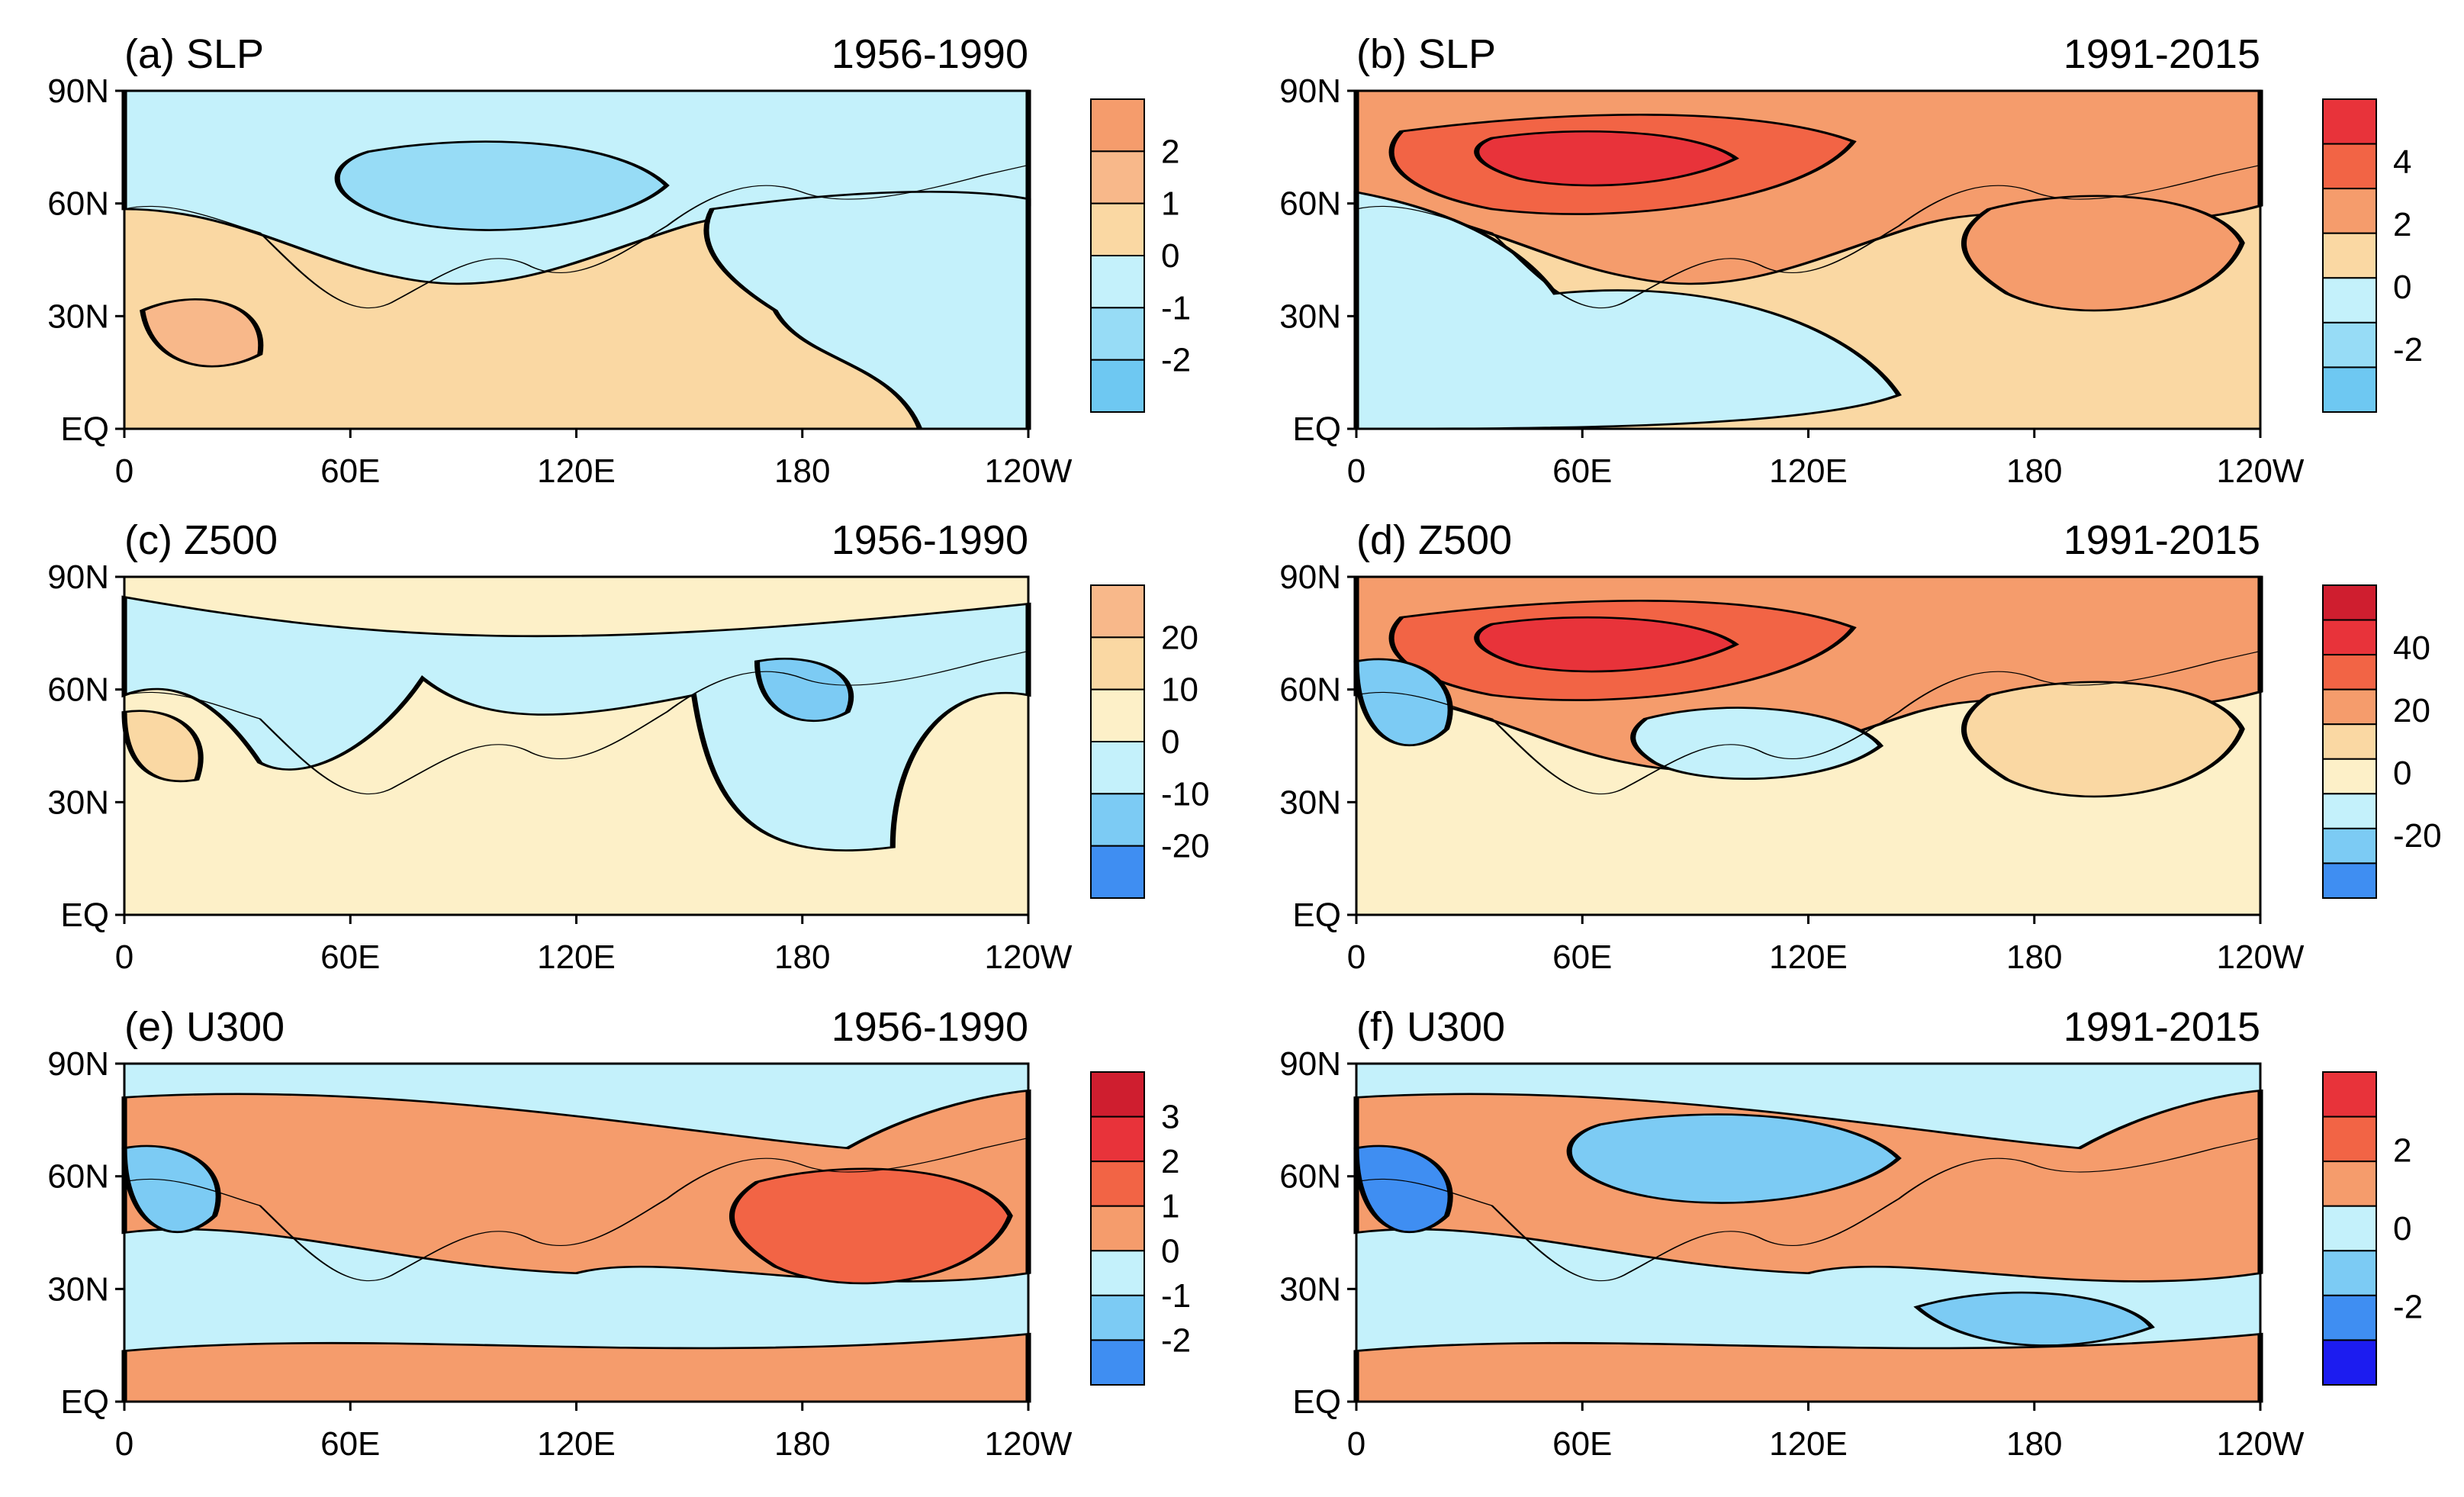 This screenshot has height=1497, width=2464. What do you see at coordinates (1627, 310) in the screenshot?
I see `map-region-europe-south` at bounding box center [1627, 310].